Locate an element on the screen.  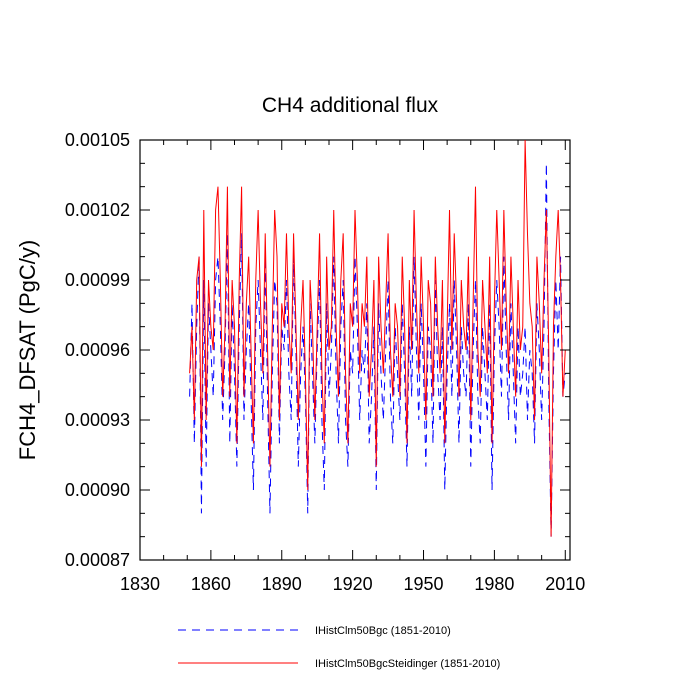
y-tick-label: 0.00105 is located at coordinates (97, 140).